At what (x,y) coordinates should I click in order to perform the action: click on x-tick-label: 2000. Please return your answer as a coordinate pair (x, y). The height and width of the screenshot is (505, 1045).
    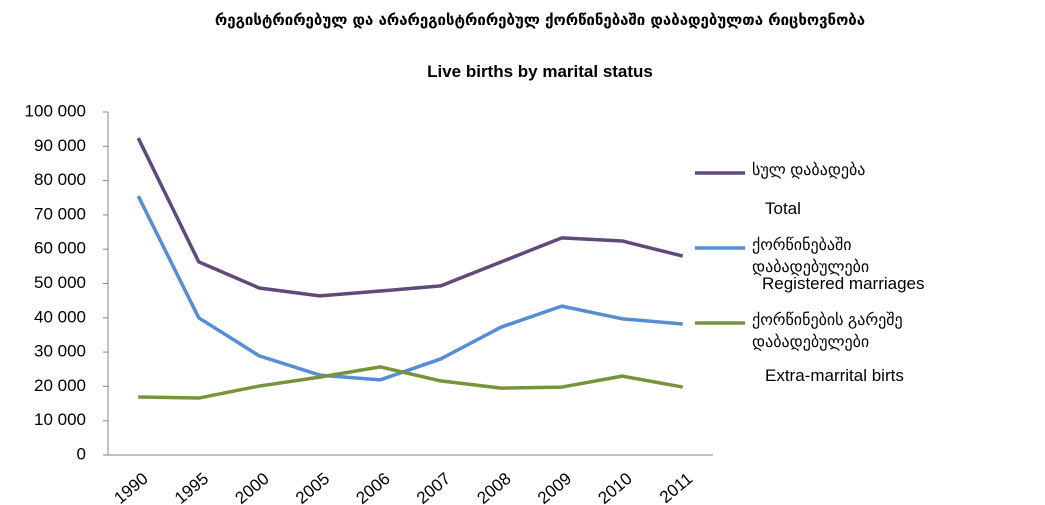
    Looking at the image, I should click on (252, 487).